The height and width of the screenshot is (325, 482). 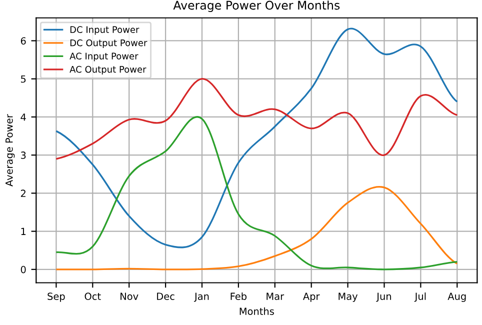 What do you see at coordinates (129, 296) in the screenshot?
I see `x-tick-label: Nov` at bounding box center [129, 296].